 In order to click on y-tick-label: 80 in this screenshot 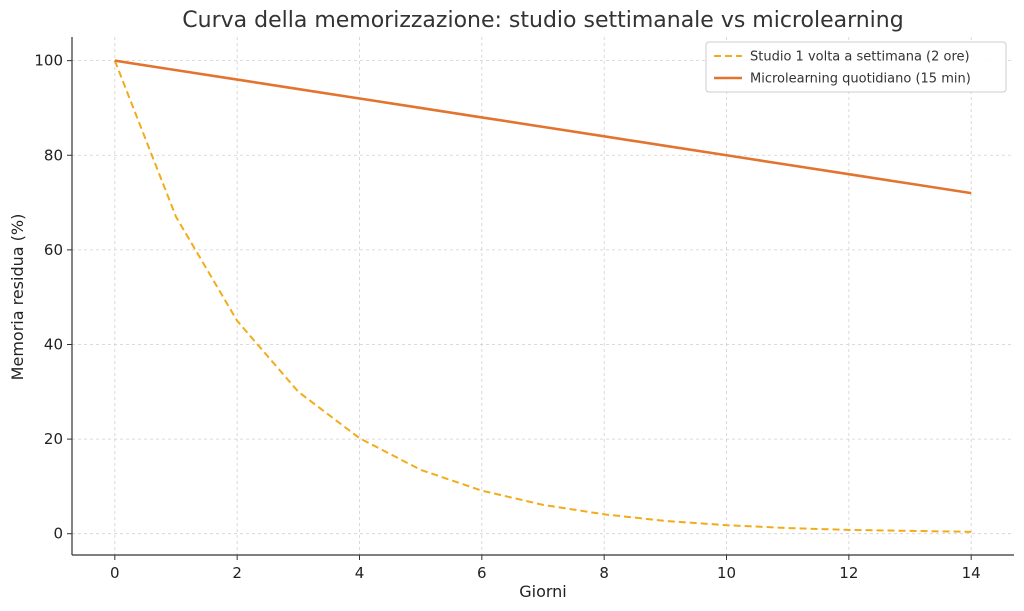, I will do `click(53, 155)`.